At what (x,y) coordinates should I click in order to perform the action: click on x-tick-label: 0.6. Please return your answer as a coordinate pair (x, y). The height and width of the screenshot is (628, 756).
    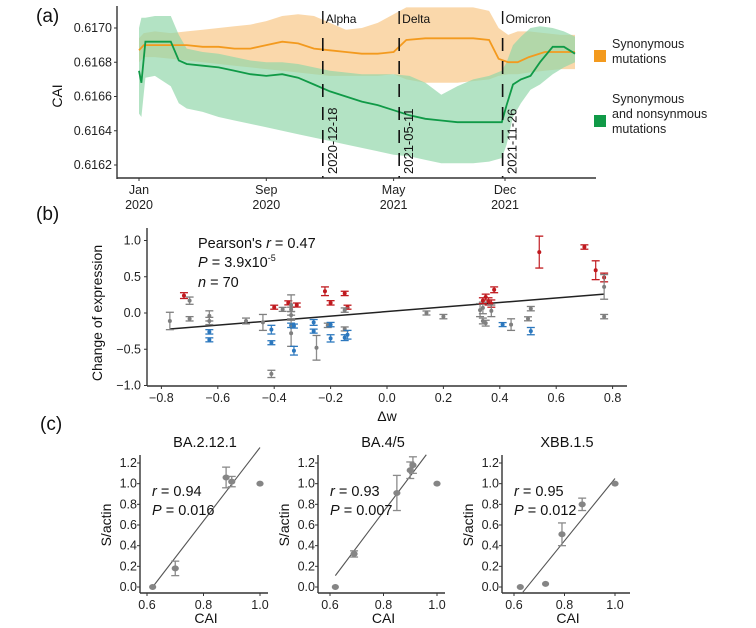
    Looking at the image, I should click on (146, 605).